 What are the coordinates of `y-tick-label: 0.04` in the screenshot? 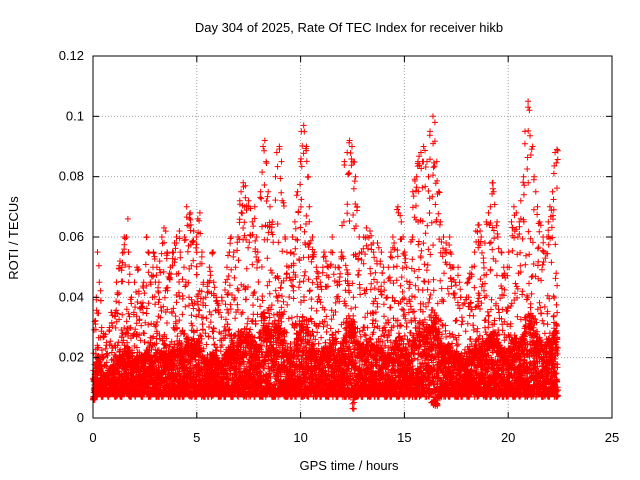 It's located at (71, 296).